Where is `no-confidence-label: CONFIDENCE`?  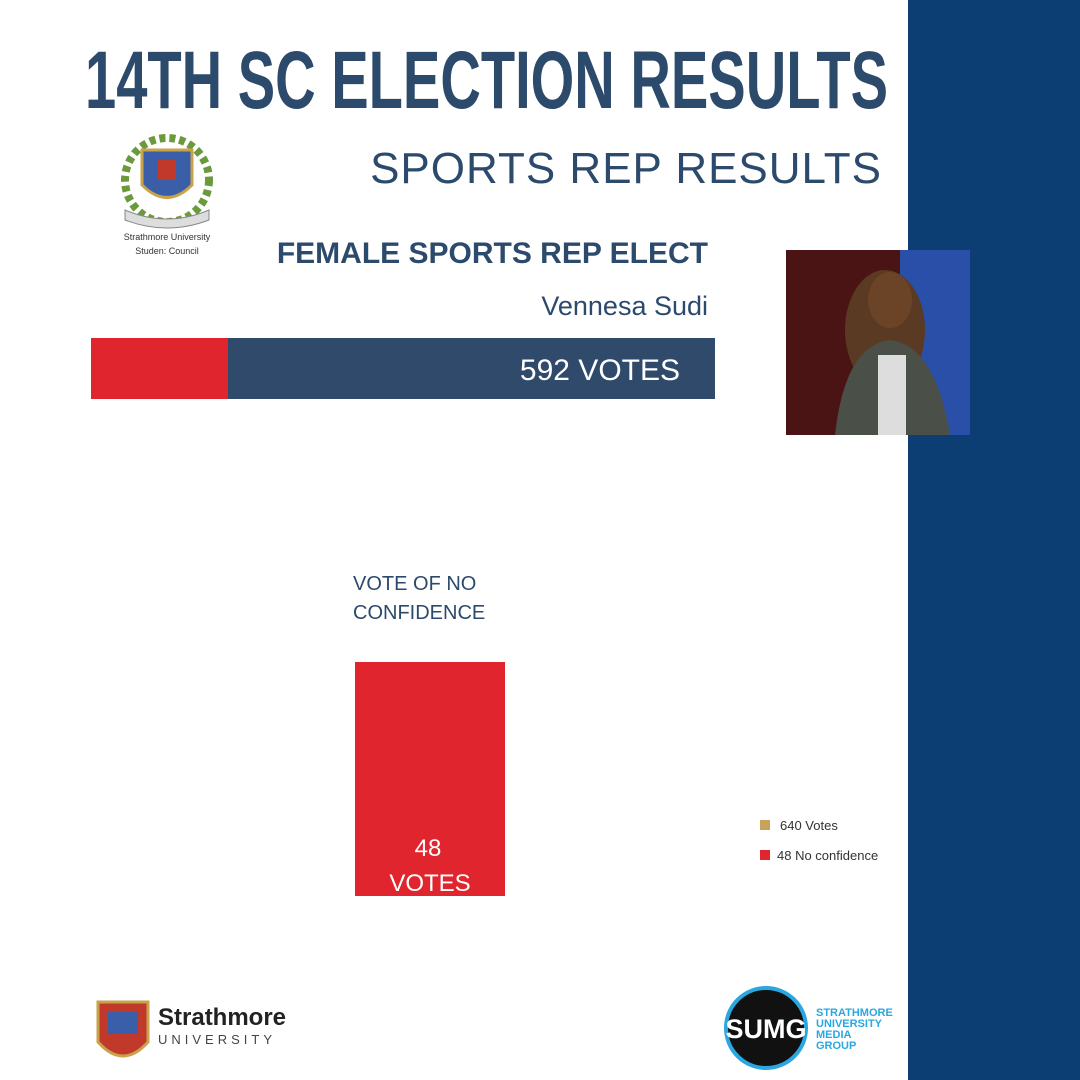
no-confidence-label: CONFIDENCE is located at coordinates (419, 613).